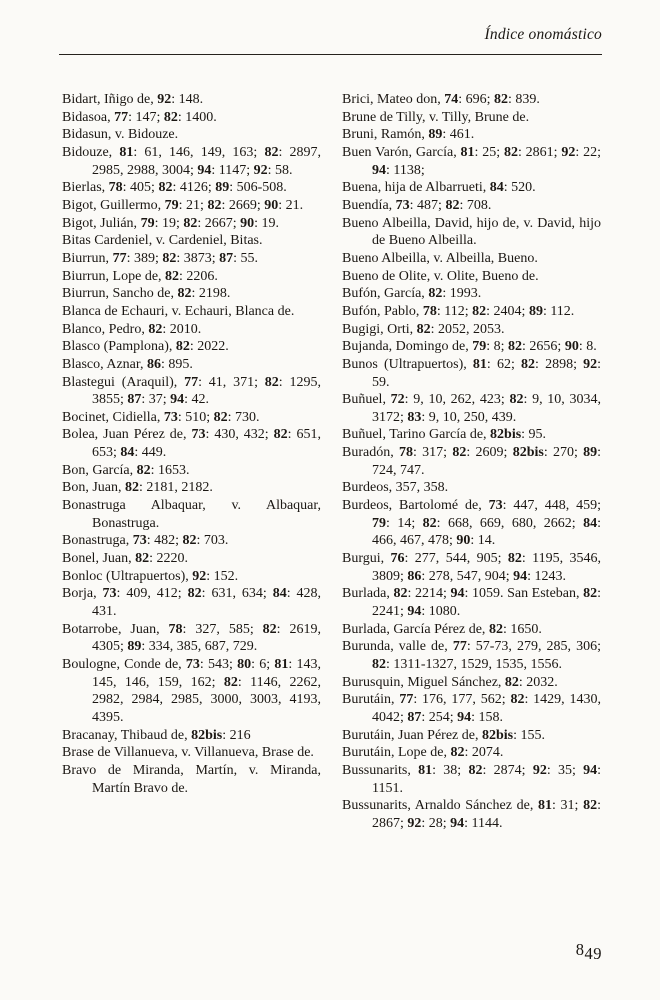  Describe the element at coordinates (444, 435) in the screenshot. I see `index-entry: Buñuel, Tarino García de, 82bis: 95.` at that location.